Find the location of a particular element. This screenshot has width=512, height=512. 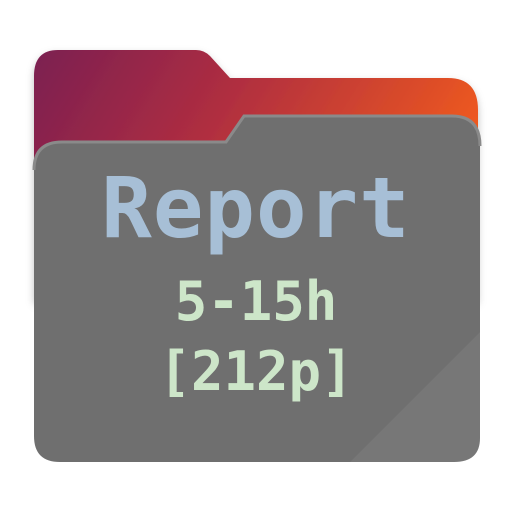

folder-title-label: Report is located at coordinates (256, 208).